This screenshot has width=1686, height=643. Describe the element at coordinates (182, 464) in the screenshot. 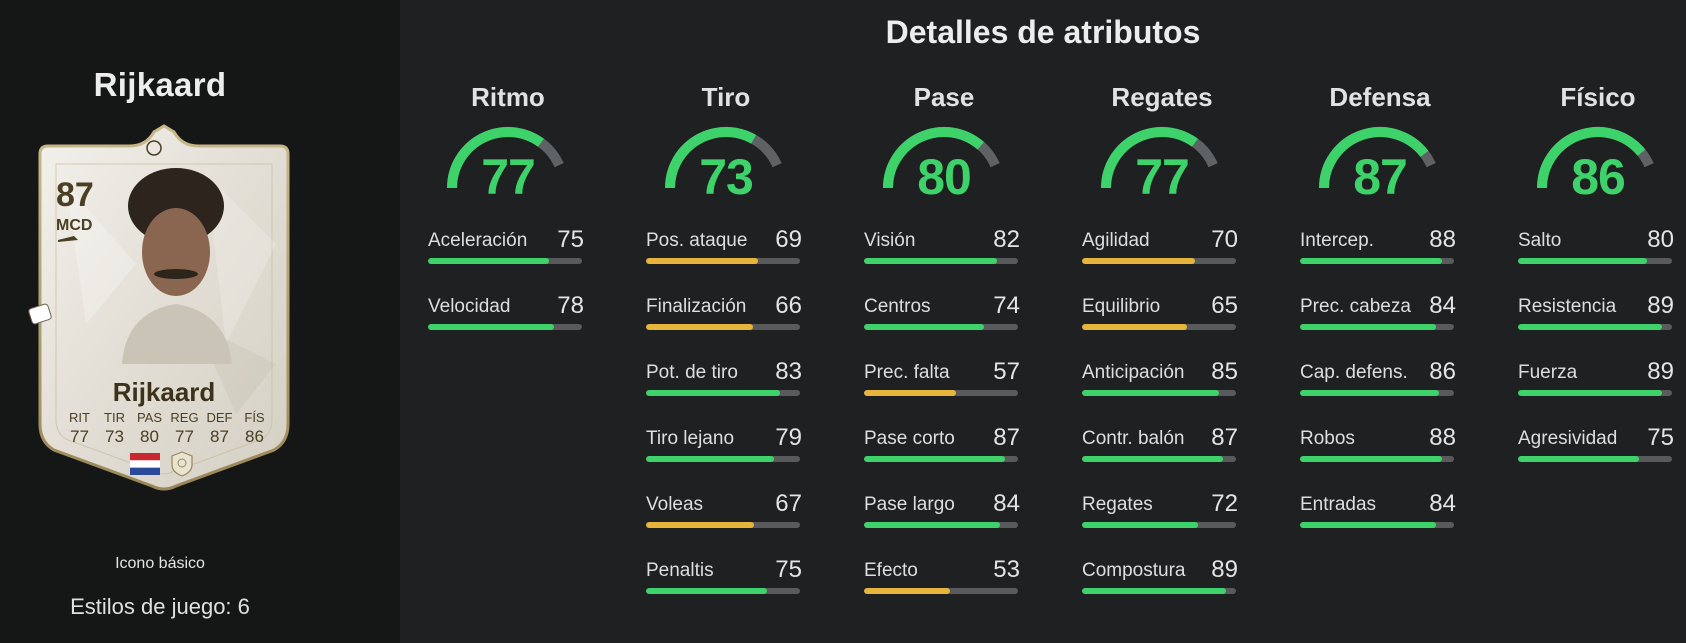

I see `icon-club-badge-icon` at that location.